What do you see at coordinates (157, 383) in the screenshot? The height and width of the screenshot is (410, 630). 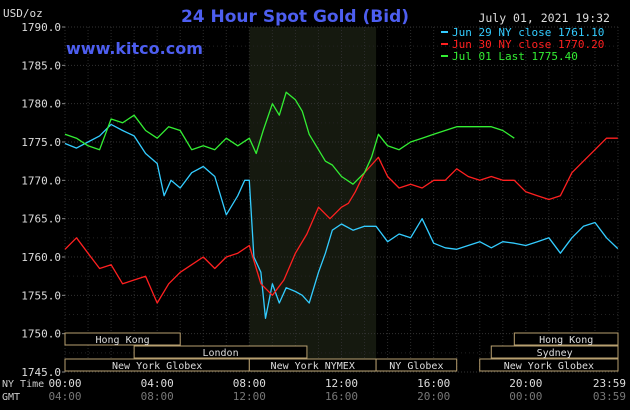 I see `x-tick-label-ny: 04:00` at bounding box center [157, 383].